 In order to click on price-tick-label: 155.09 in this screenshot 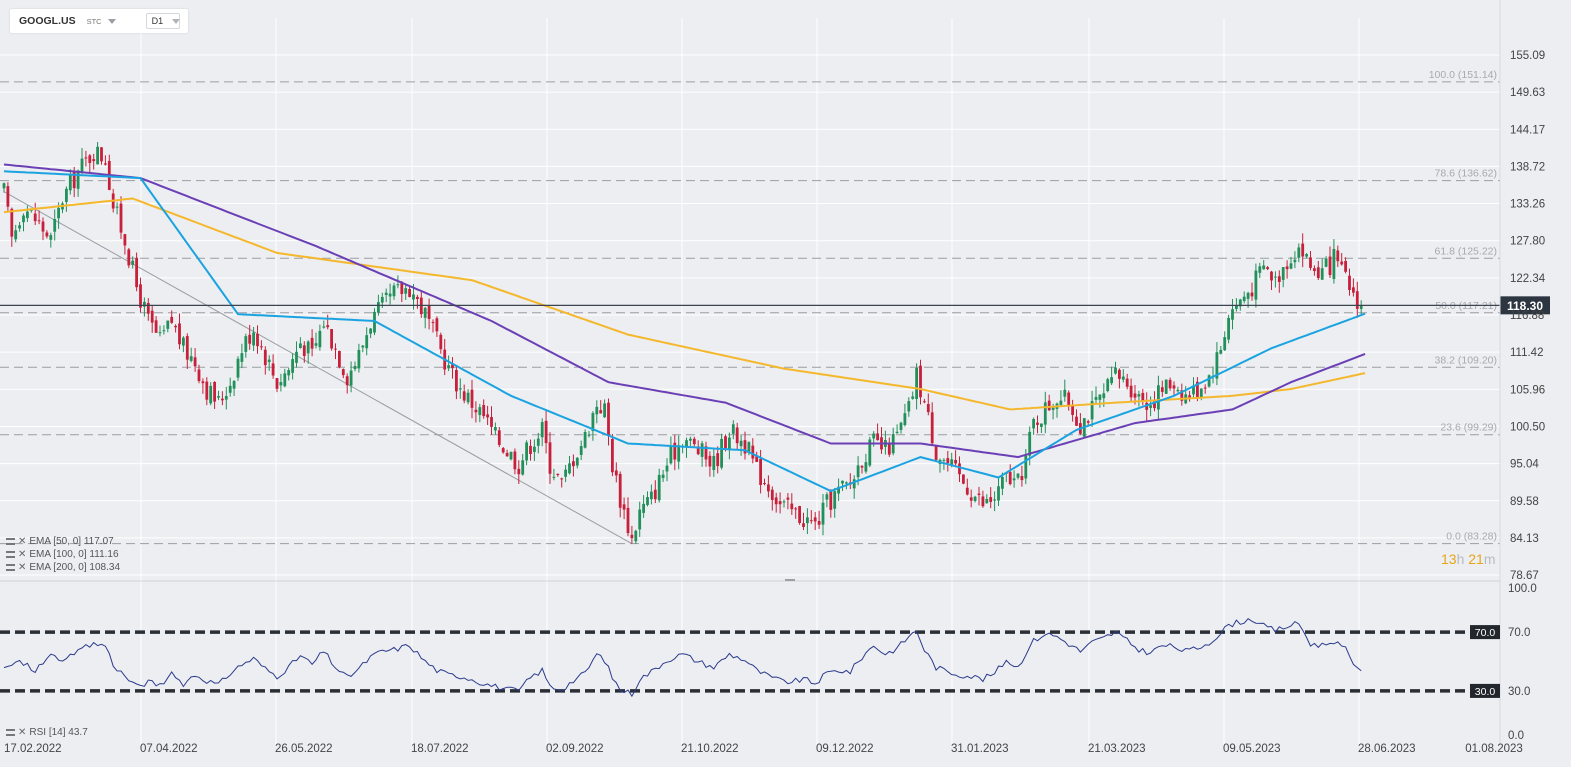, I will do `click(1527, 56)`.